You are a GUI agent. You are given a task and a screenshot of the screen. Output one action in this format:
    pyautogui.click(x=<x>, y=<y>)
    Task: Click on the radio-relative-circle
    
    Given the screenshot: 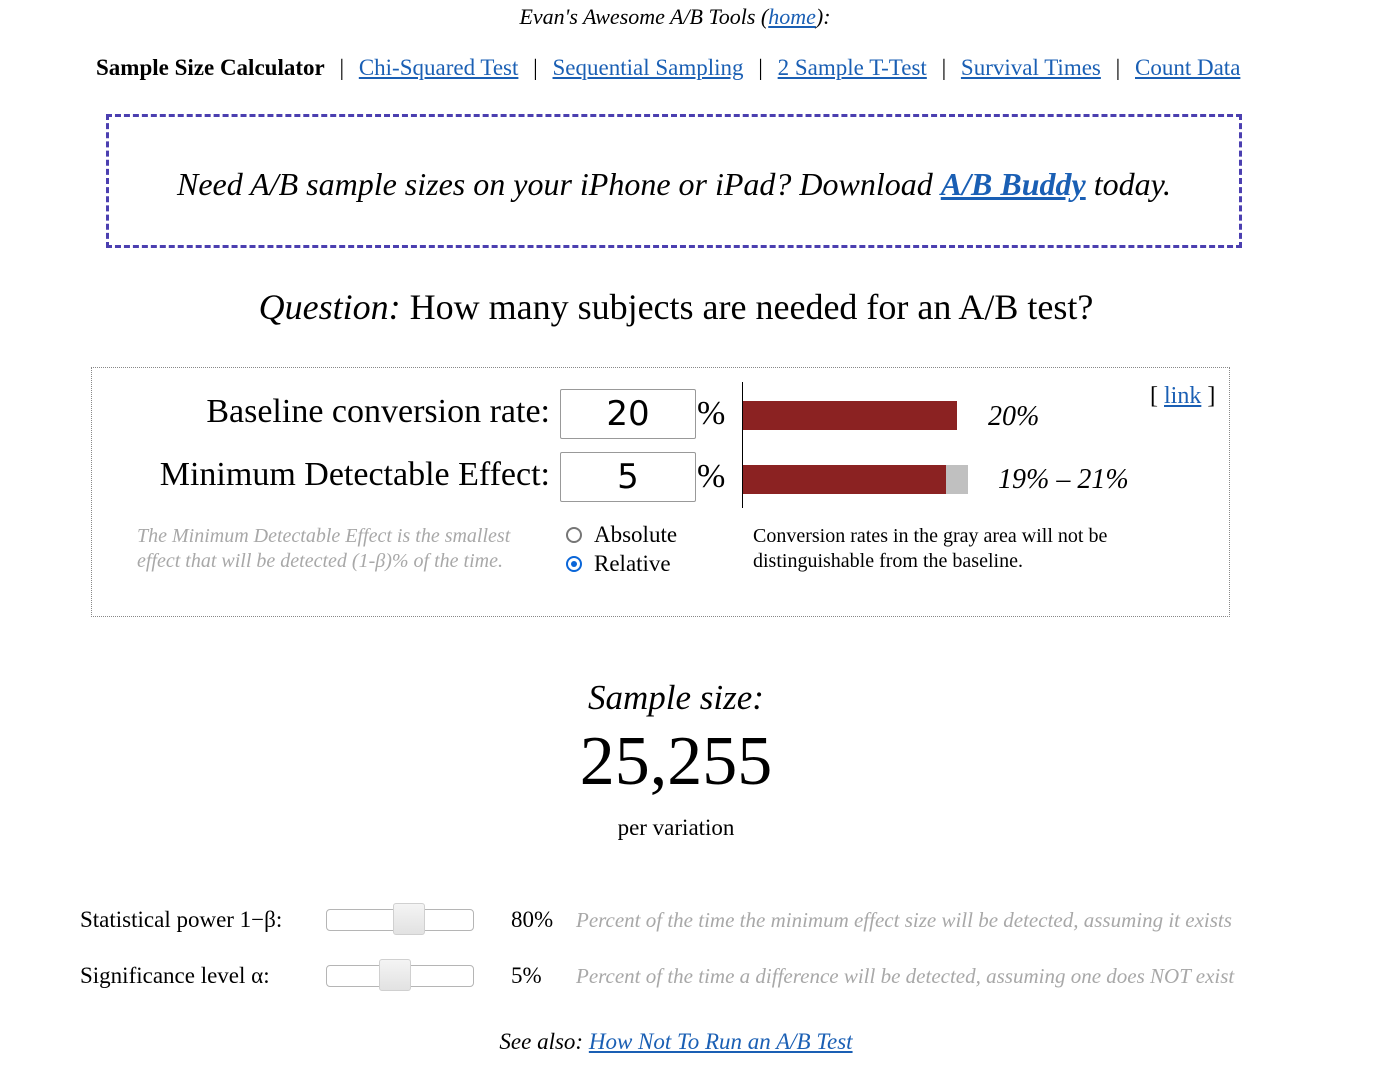 What is the action you would take?
    pyautogui.click(x=574, y=564)
    